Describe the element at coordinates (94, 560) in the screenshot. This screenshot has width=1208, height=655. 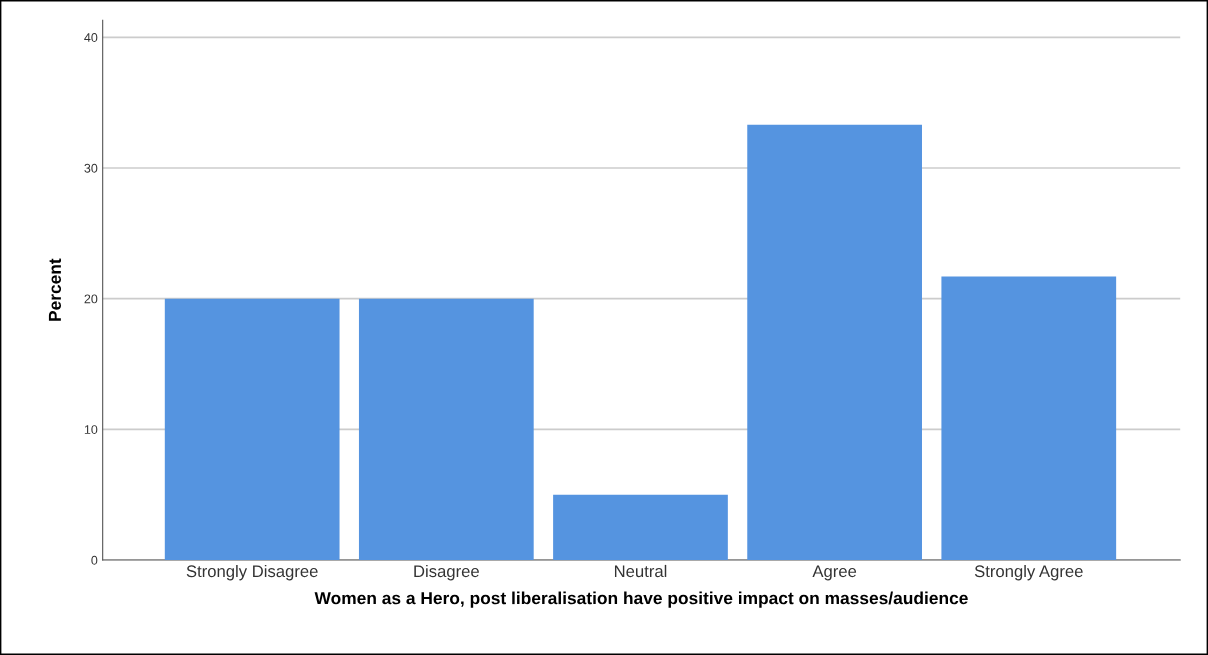
I see `y-tick-label: 0` at that location.